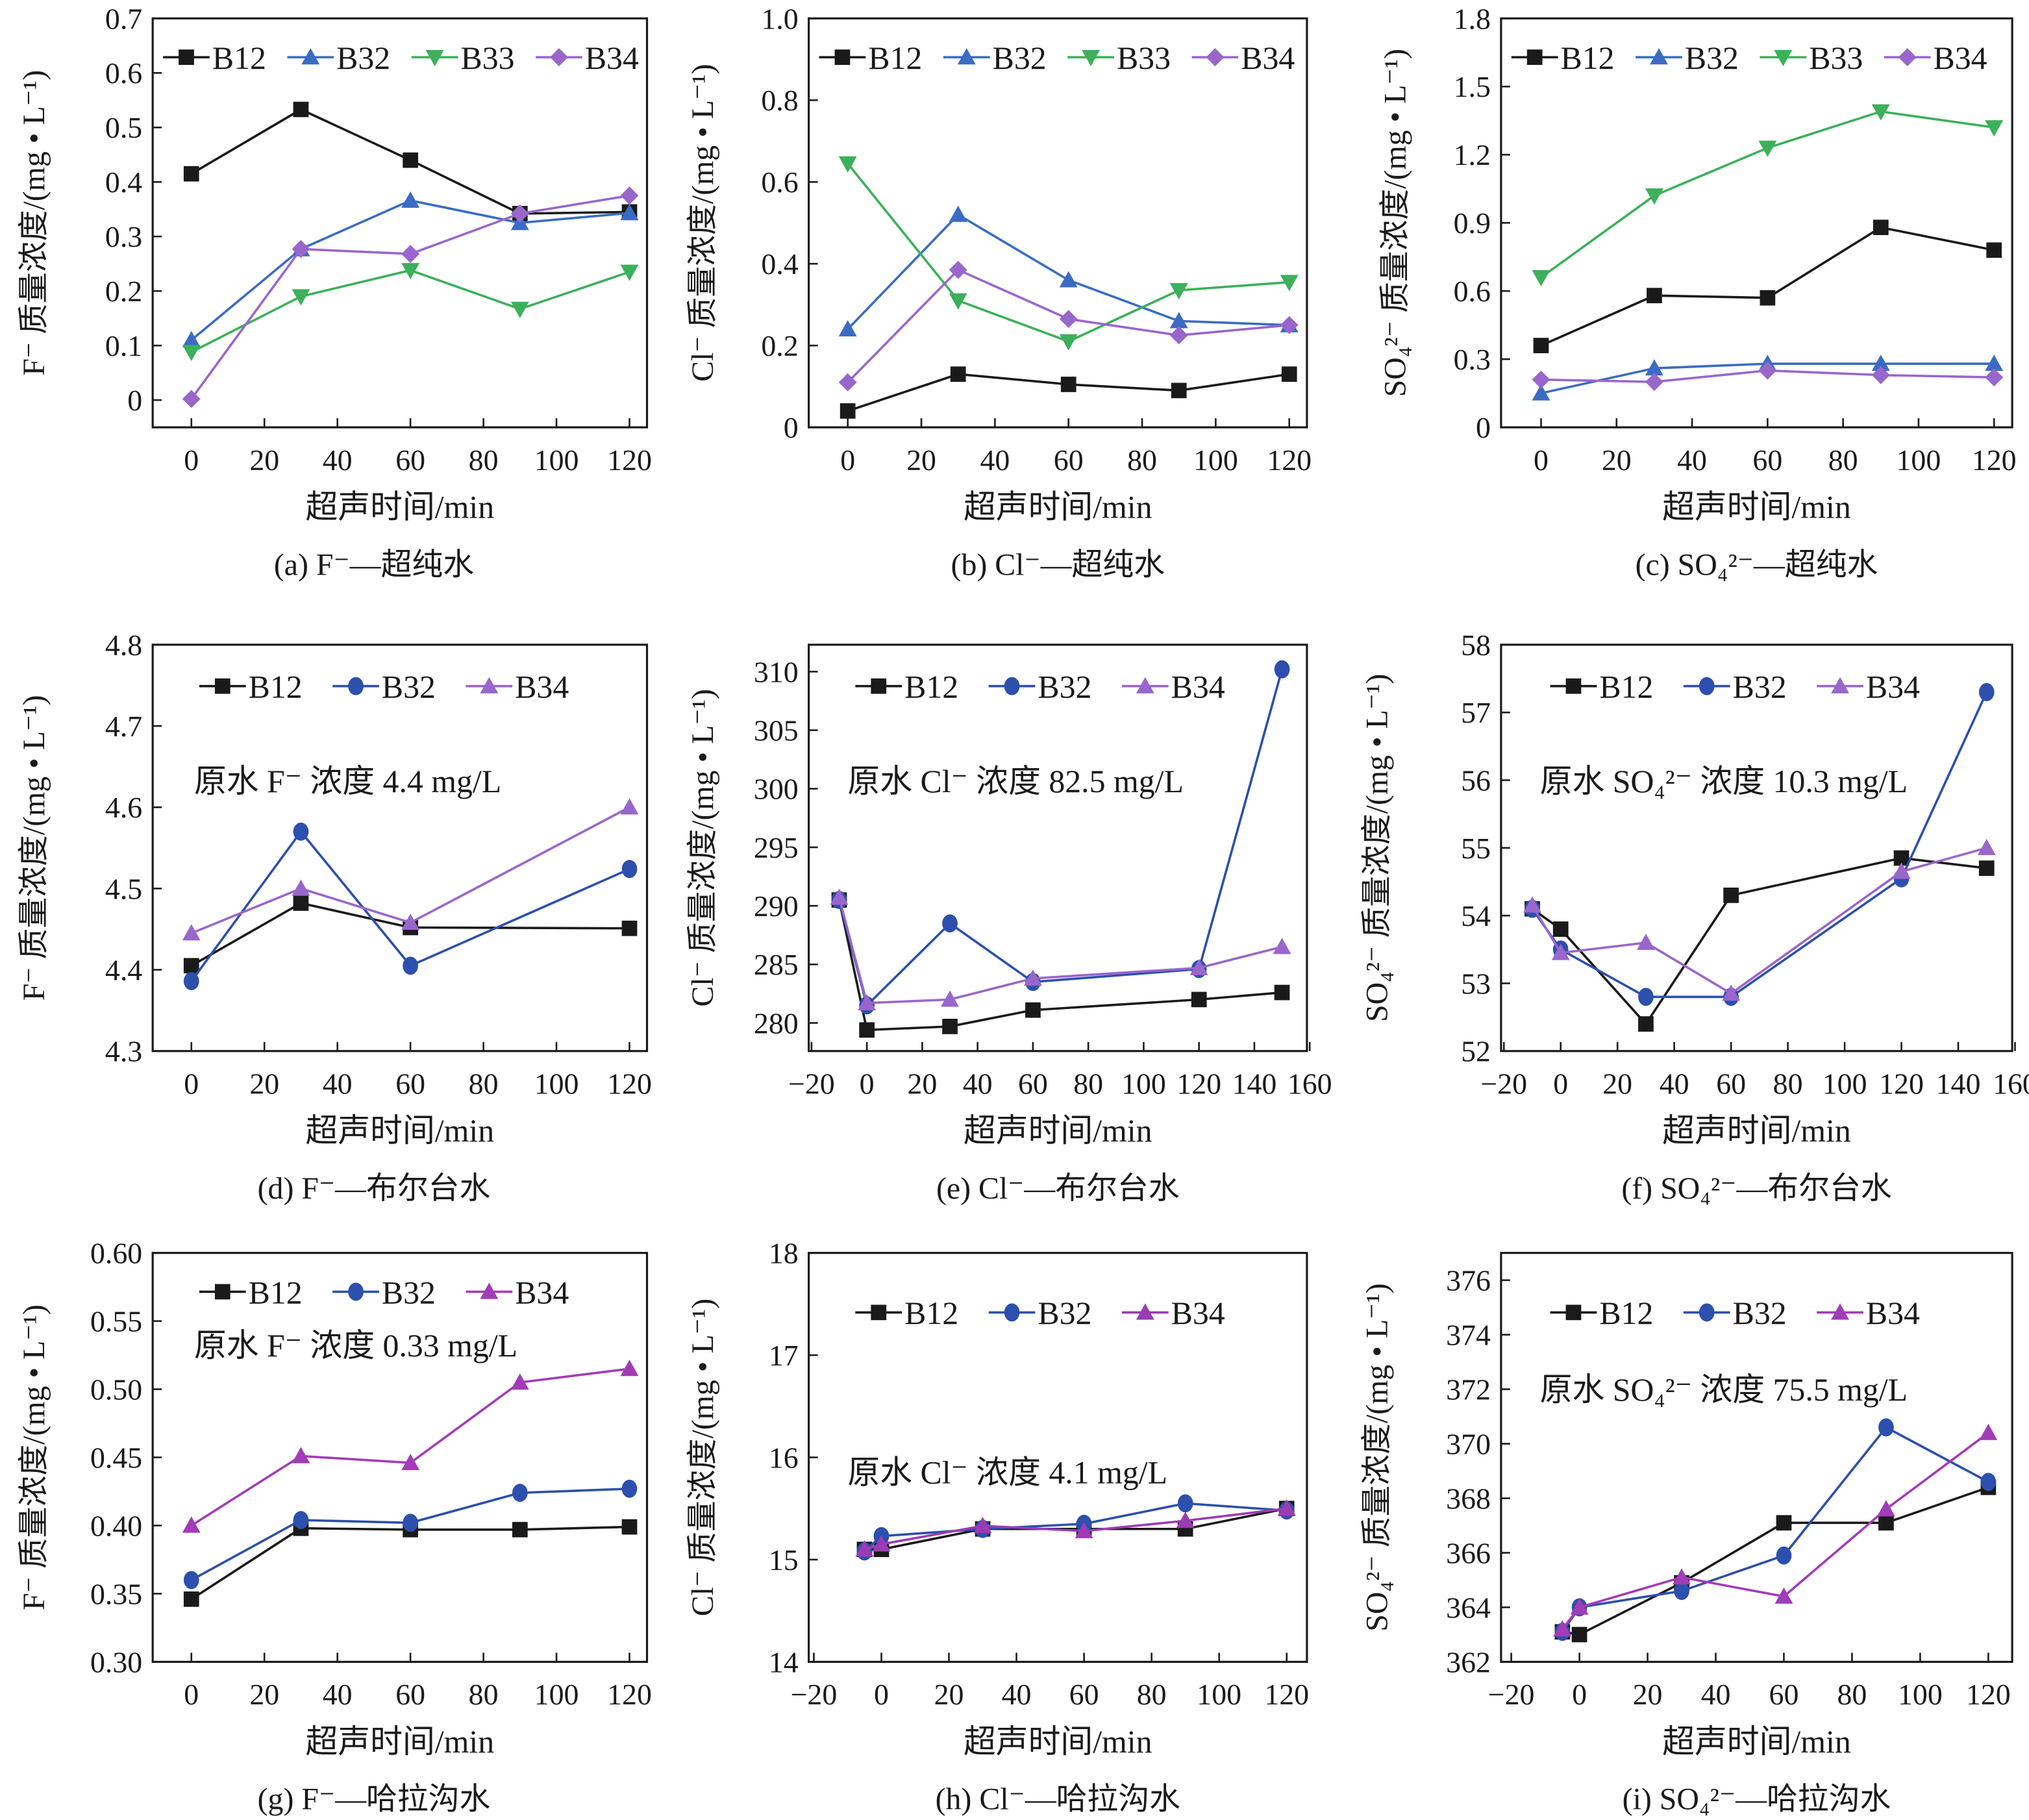 Image resolution: width=2029 pixels, height=1820 pixels. What do you see at coordinates (116, 1390) in the screenshot?
I see `y-tick-label: 0.50` at bounding box center [116, 1390].